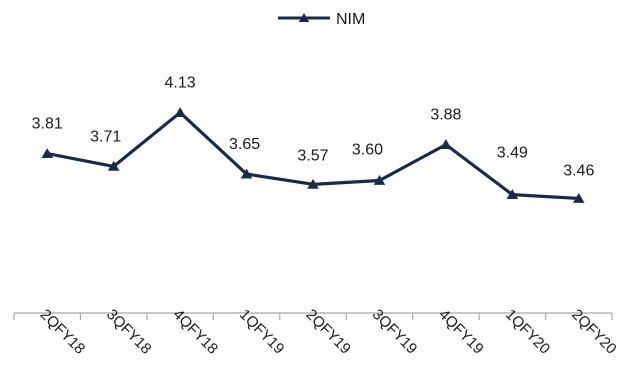 The width and height of the screenshot is (638, 383). I want to click on data-label: 4.13, so click(180, 83).